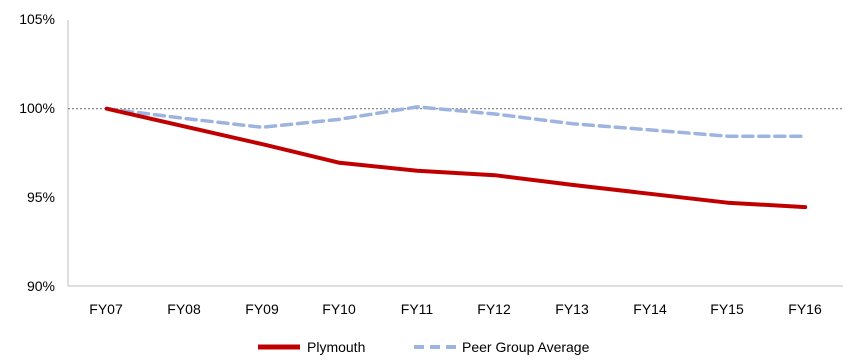 This screenshot has width=847, height=362. Describe the element at coordinates (572, 309) in the screenshot. I see `x-tick-label: FY13` at that location.